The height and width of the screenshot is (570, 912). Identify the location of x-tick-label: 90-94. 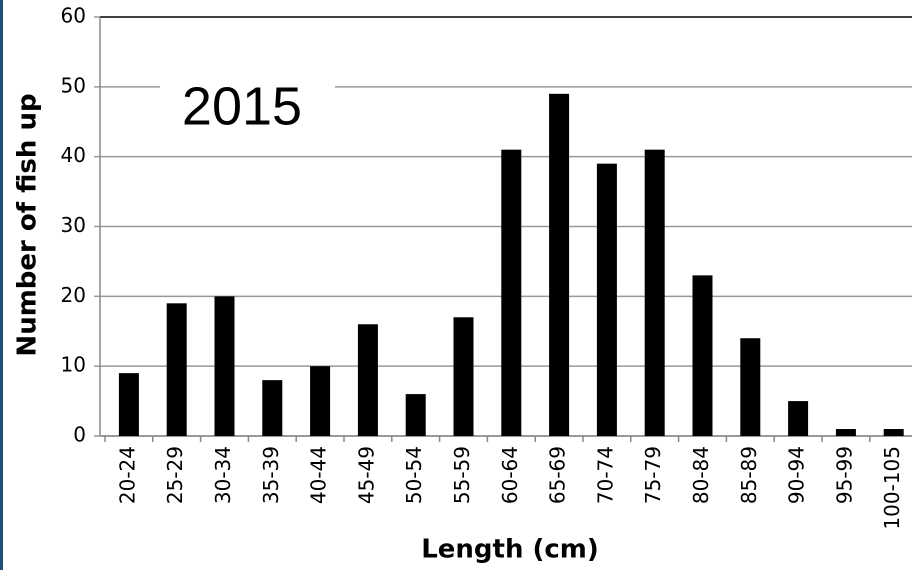
(797, 475).